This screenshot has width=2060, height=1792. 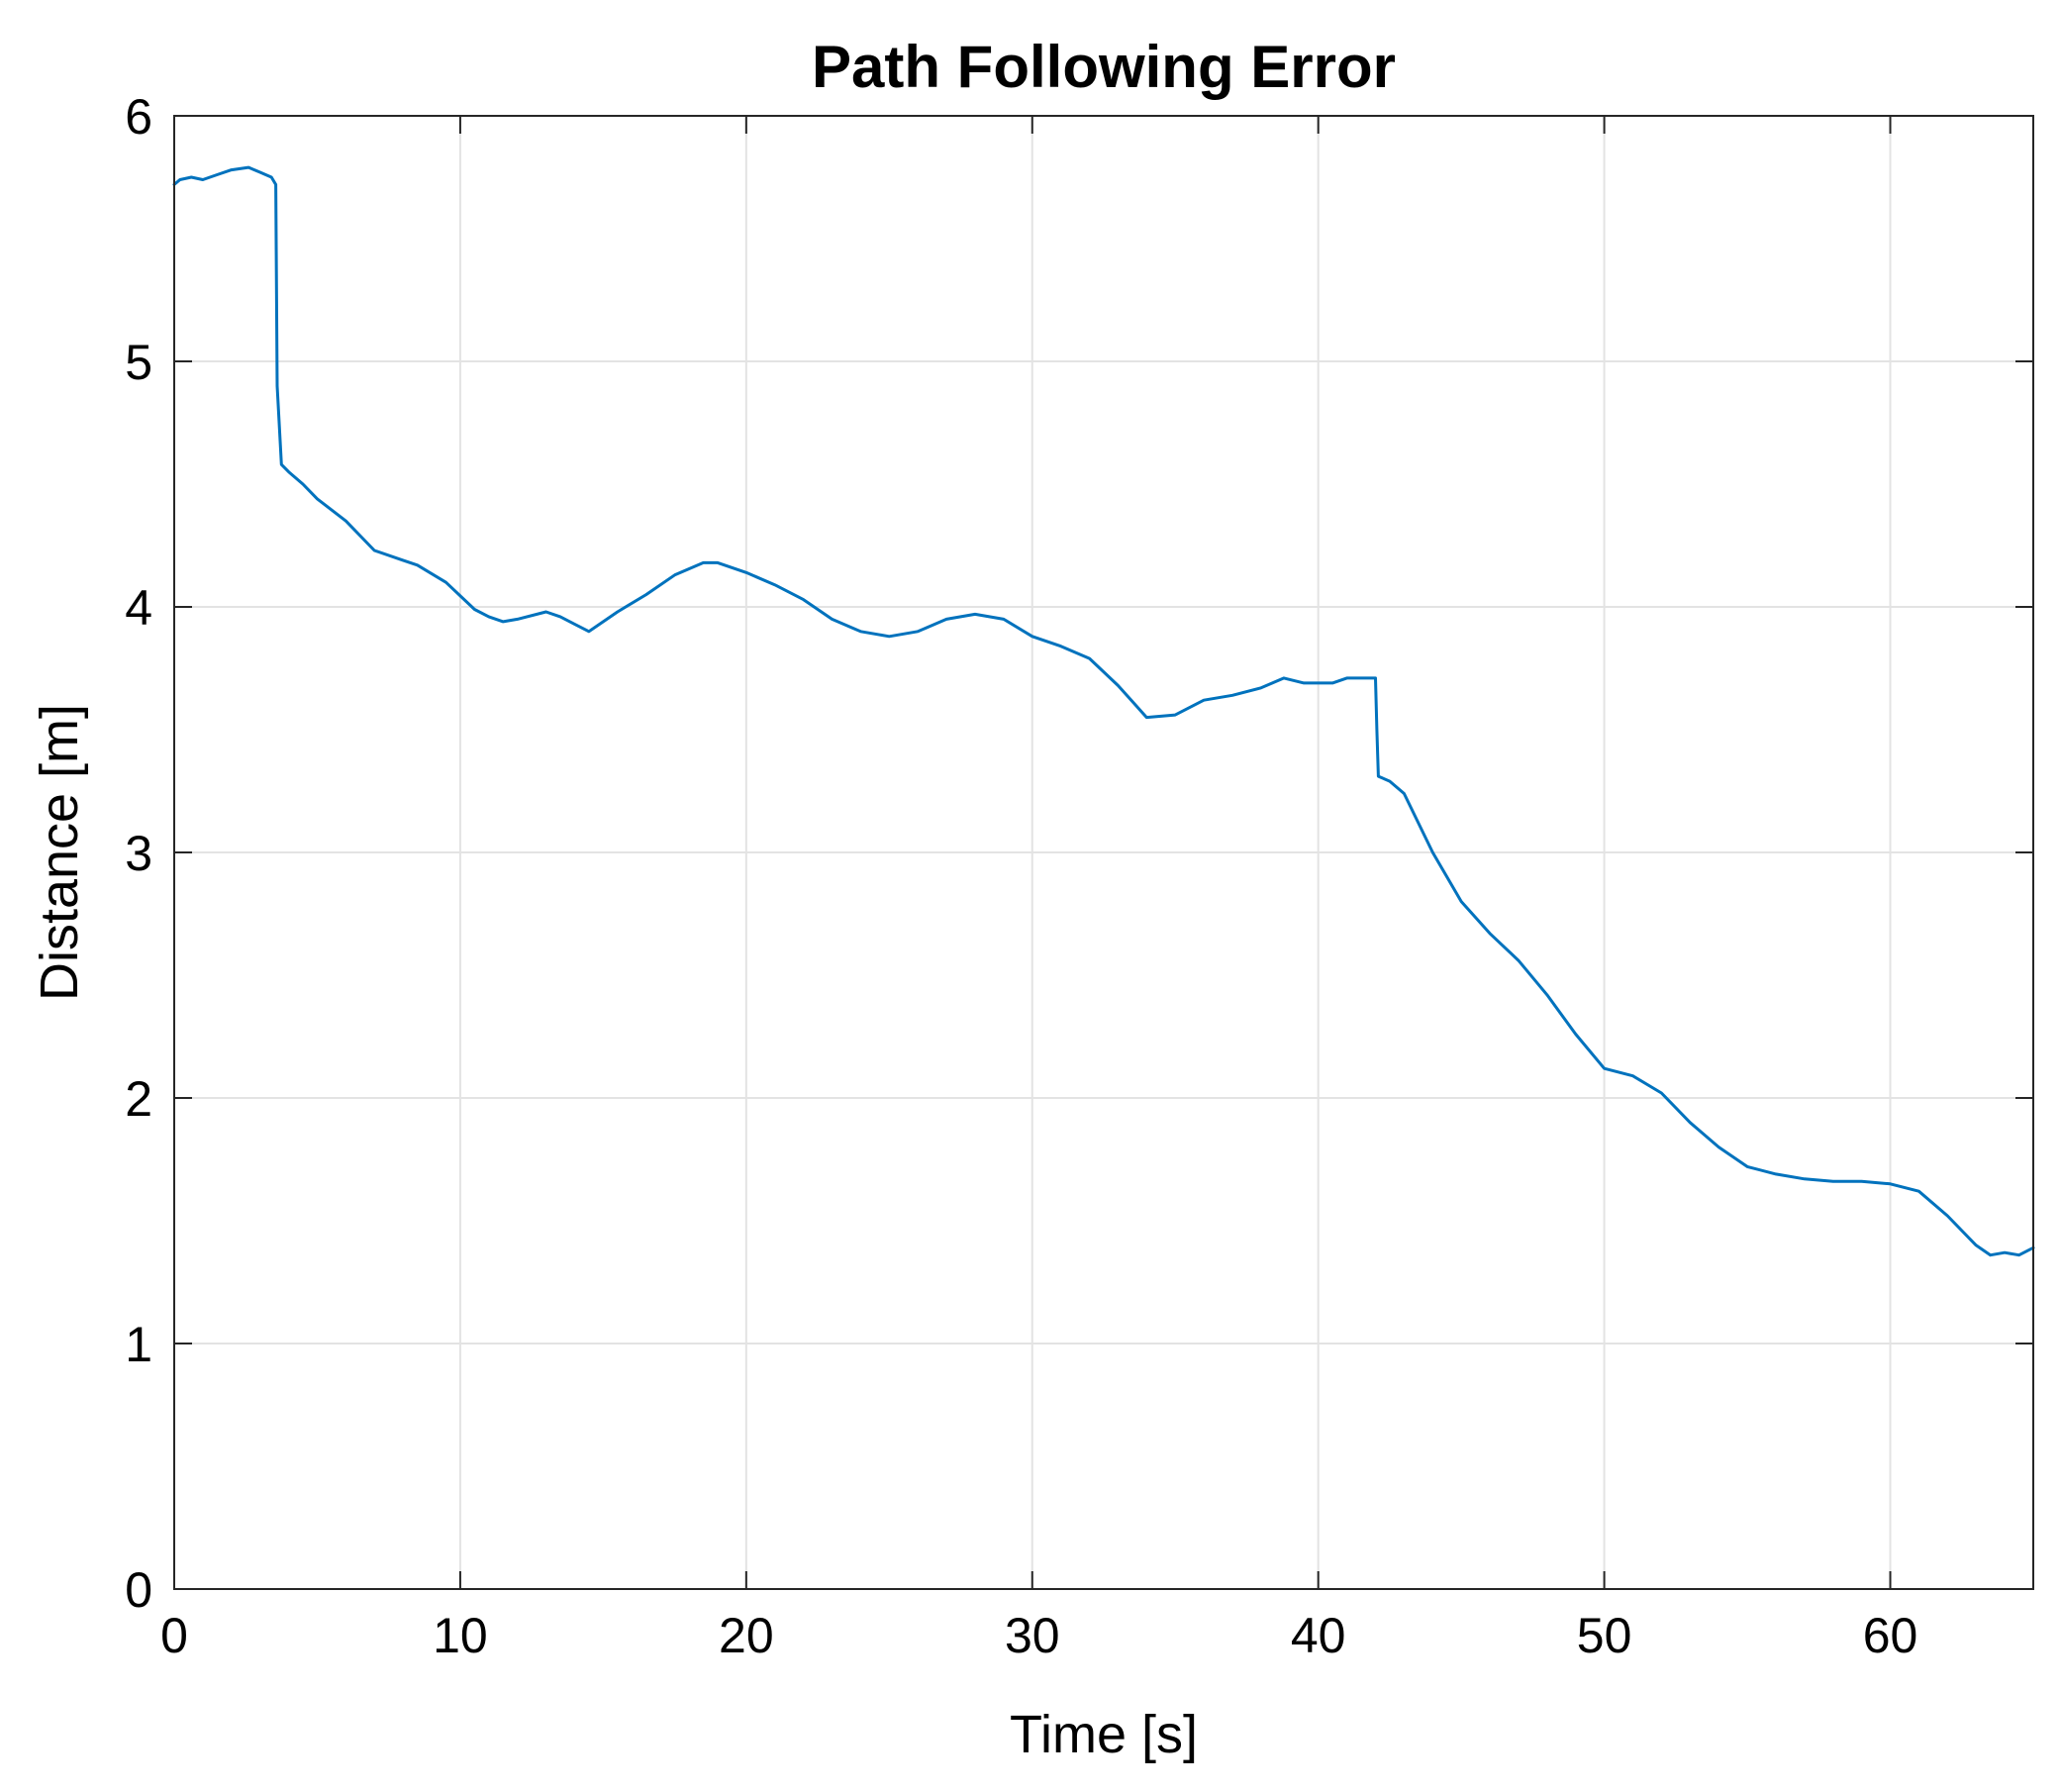 I want to click on y-tick-label: 5, so click(x=138, y=362).